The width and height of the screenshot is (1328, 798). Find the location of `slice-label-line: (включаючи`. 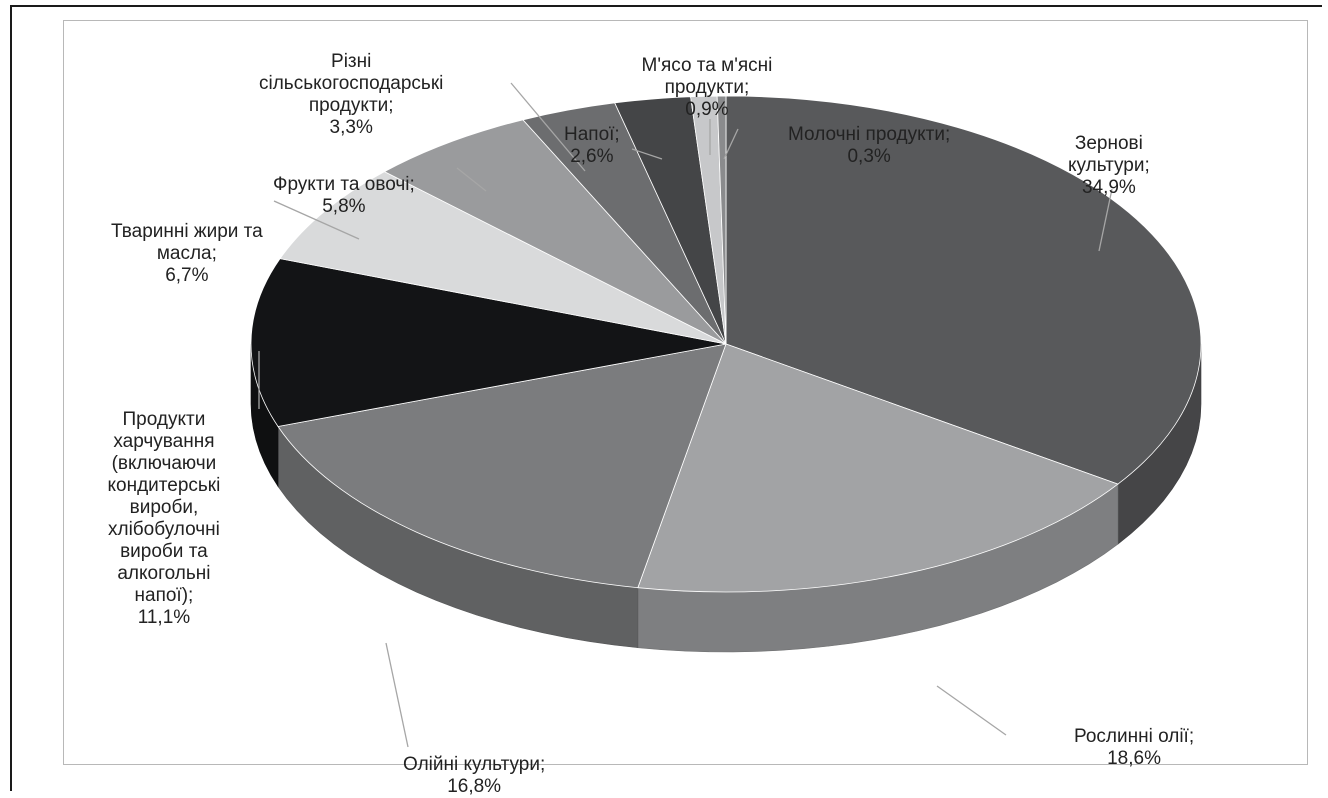

slice-label-line: (включаючи is located at coordinates (164, 463).